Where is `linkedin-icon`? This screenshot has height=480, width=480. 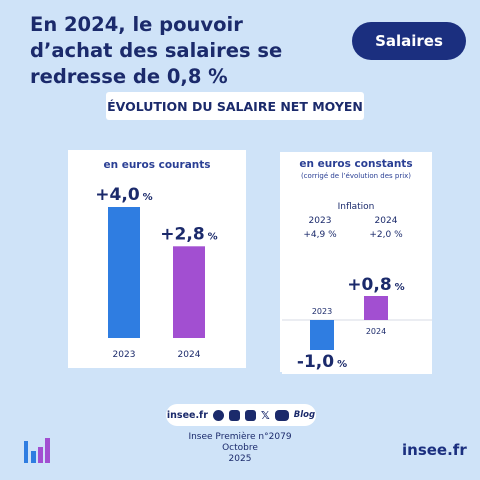 linkedin-icon is located at coordinates (250, 415).